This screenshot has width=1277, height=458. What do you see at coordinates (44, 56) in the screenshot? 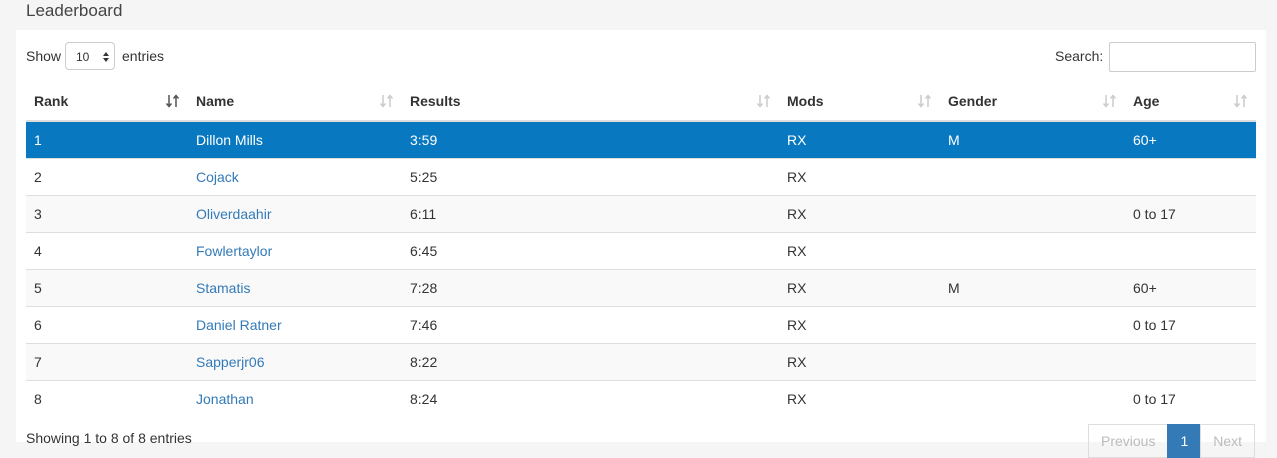
I see `show-label: Show` at bounding box center [44, 56].